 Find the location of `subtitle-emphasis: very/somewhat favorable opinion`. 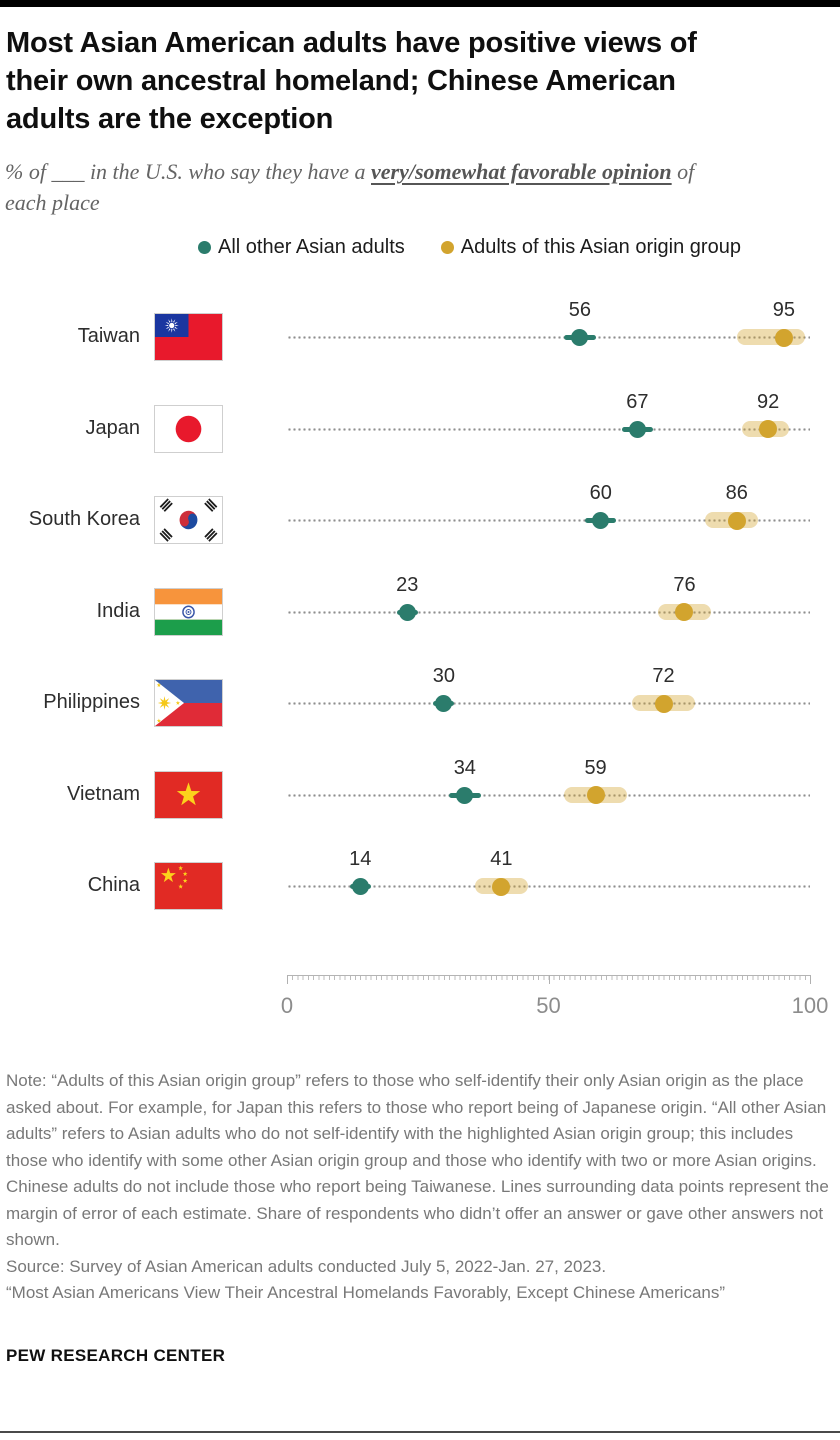

subtitle-emphasis: very/somewhat favorable opinion is located at coordinates (521, 171).